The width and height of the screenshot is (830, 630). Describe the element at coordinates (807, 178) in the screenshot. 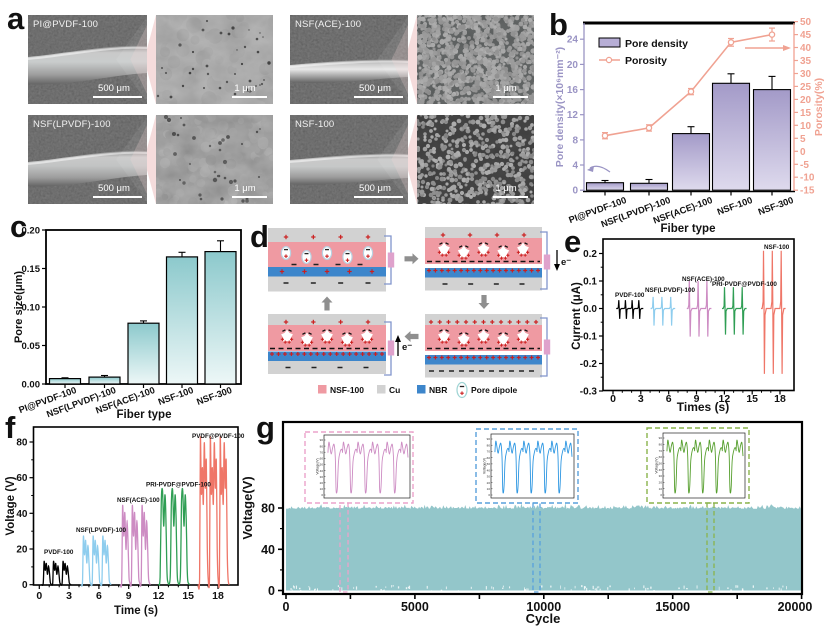

I see `svg-text: -10` at that location.